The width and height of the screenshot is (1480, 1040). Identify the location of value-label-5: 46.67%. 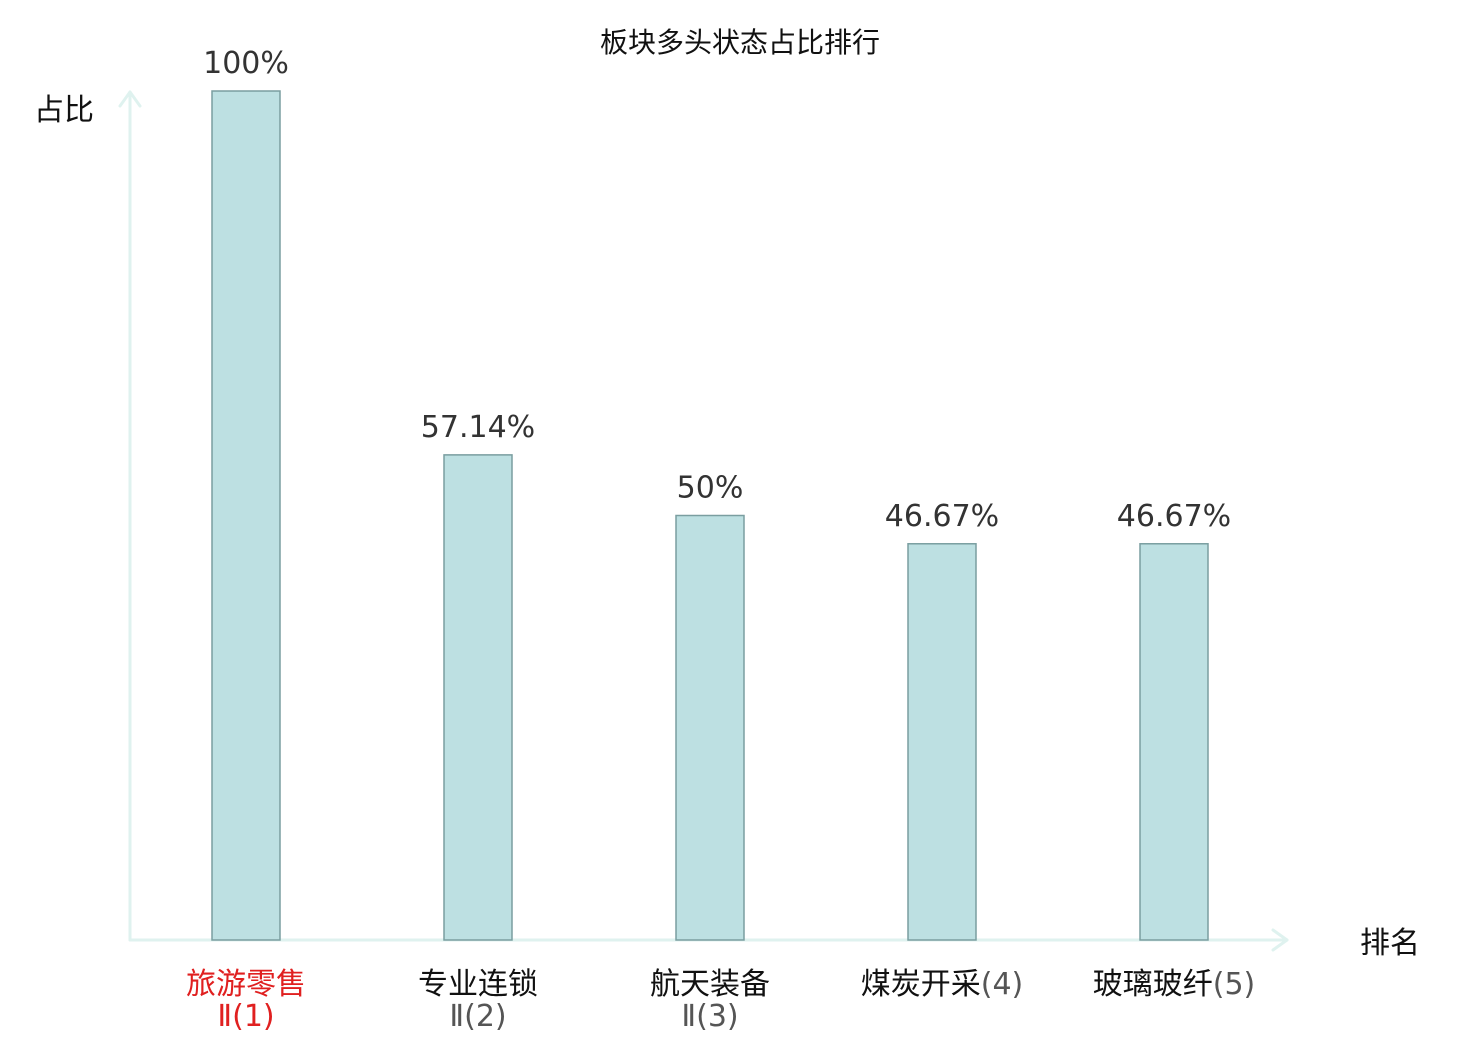
(1174, 516).